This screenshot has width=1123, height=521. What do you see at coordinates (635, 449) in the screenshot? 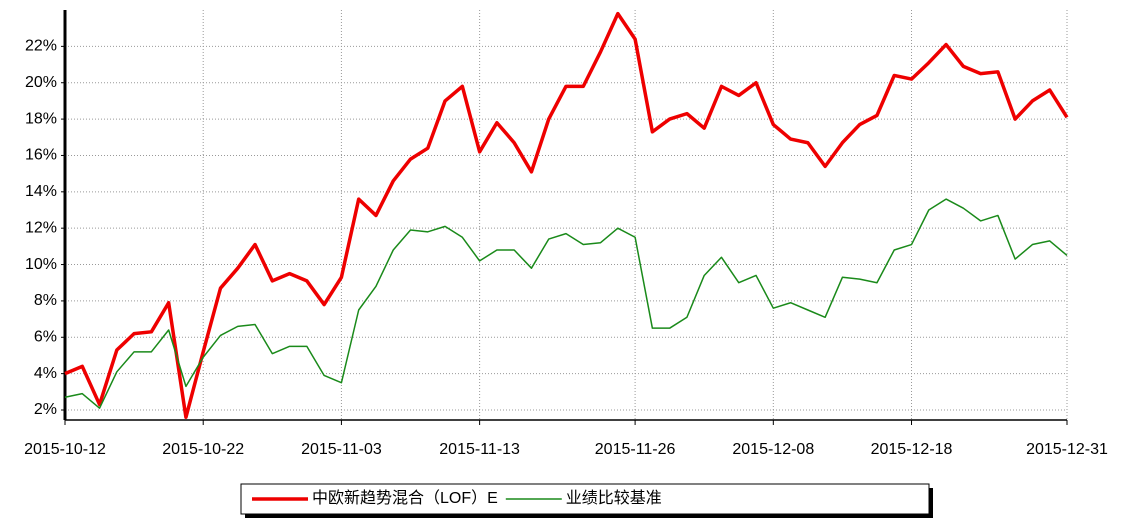
I see `x-tick-label: 2015-11-26` at bounding box center [635, 449].